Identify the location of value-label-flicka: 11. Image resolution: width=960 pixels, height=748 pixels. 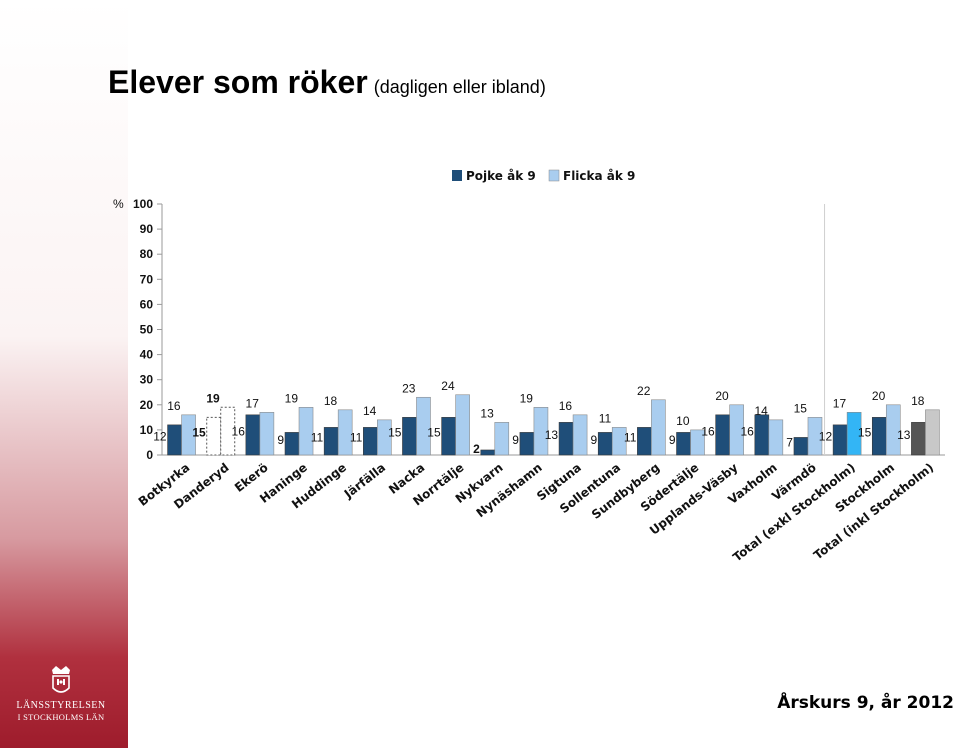
(605, 418).